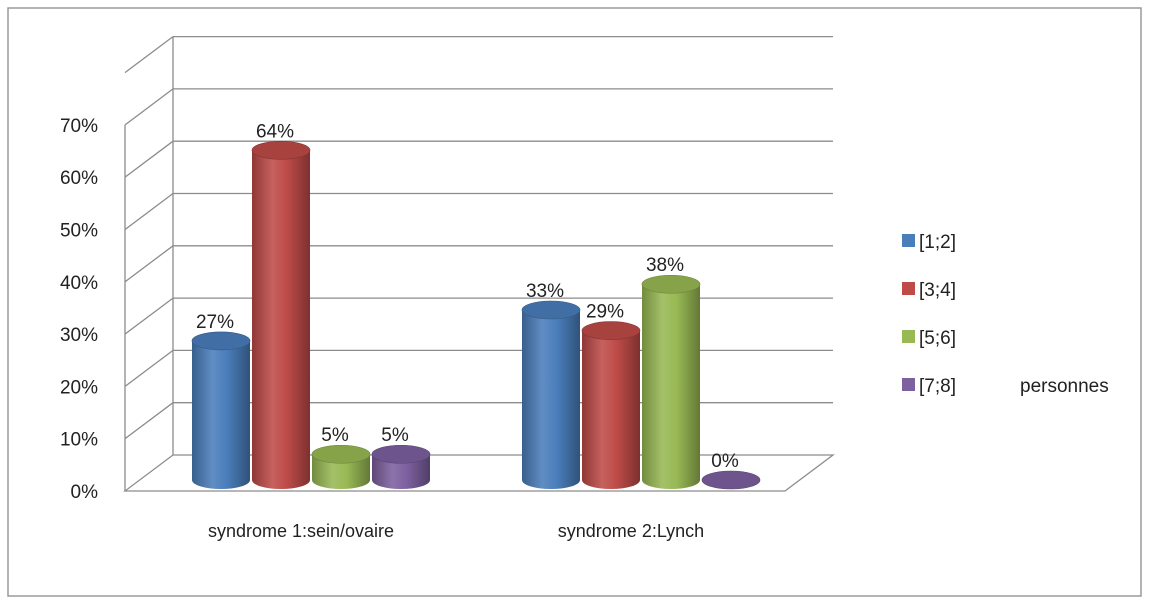 The width and height of the screenshot is (1150, 609). Describe the element at coordinates (937, 386) in the screenshot. I see `legend-label: [7;8]` at that location.